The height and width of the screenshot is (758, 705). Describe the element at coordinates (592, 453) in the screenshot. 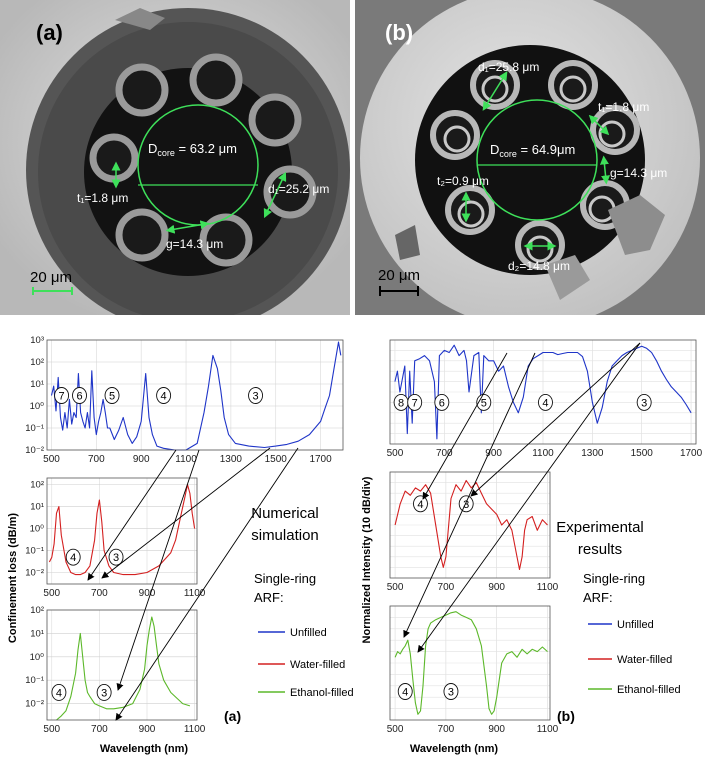

I see `x-tick-label: 1300` at that location.